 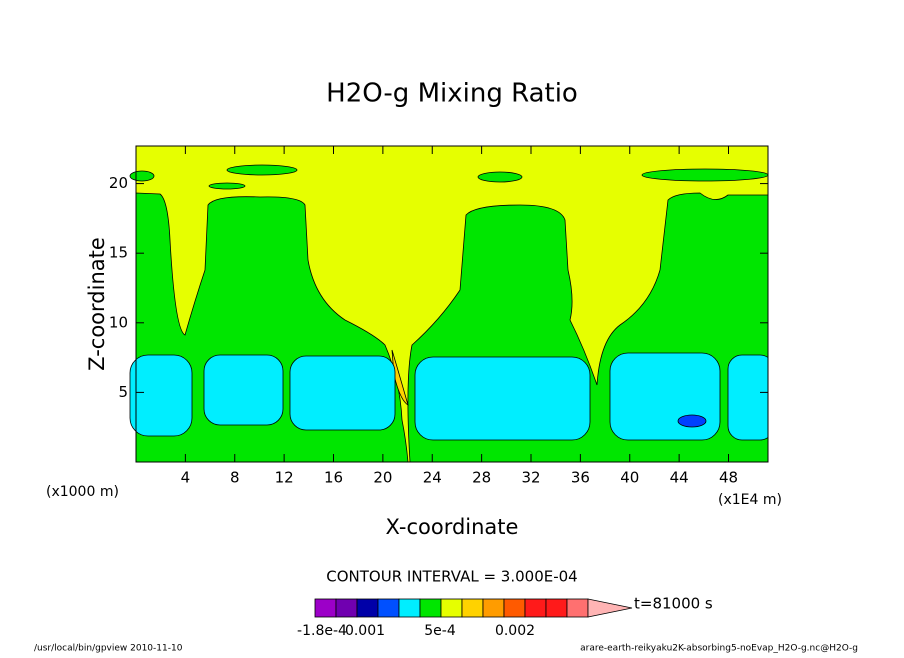 I want to click on footer: /usr/local/bin/gpview 2010-11-10, so click(x=108, y=649).